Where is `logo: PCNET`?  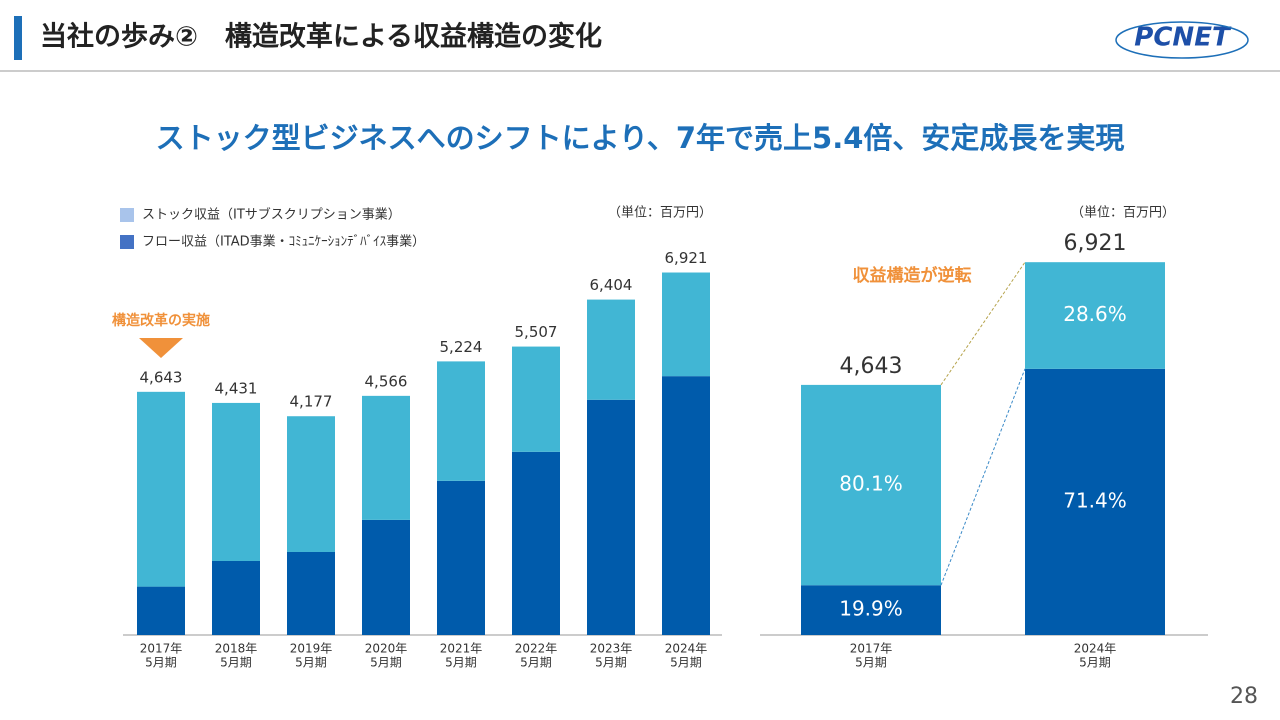
logo: PCNET is located at coordinates (1183, 38).